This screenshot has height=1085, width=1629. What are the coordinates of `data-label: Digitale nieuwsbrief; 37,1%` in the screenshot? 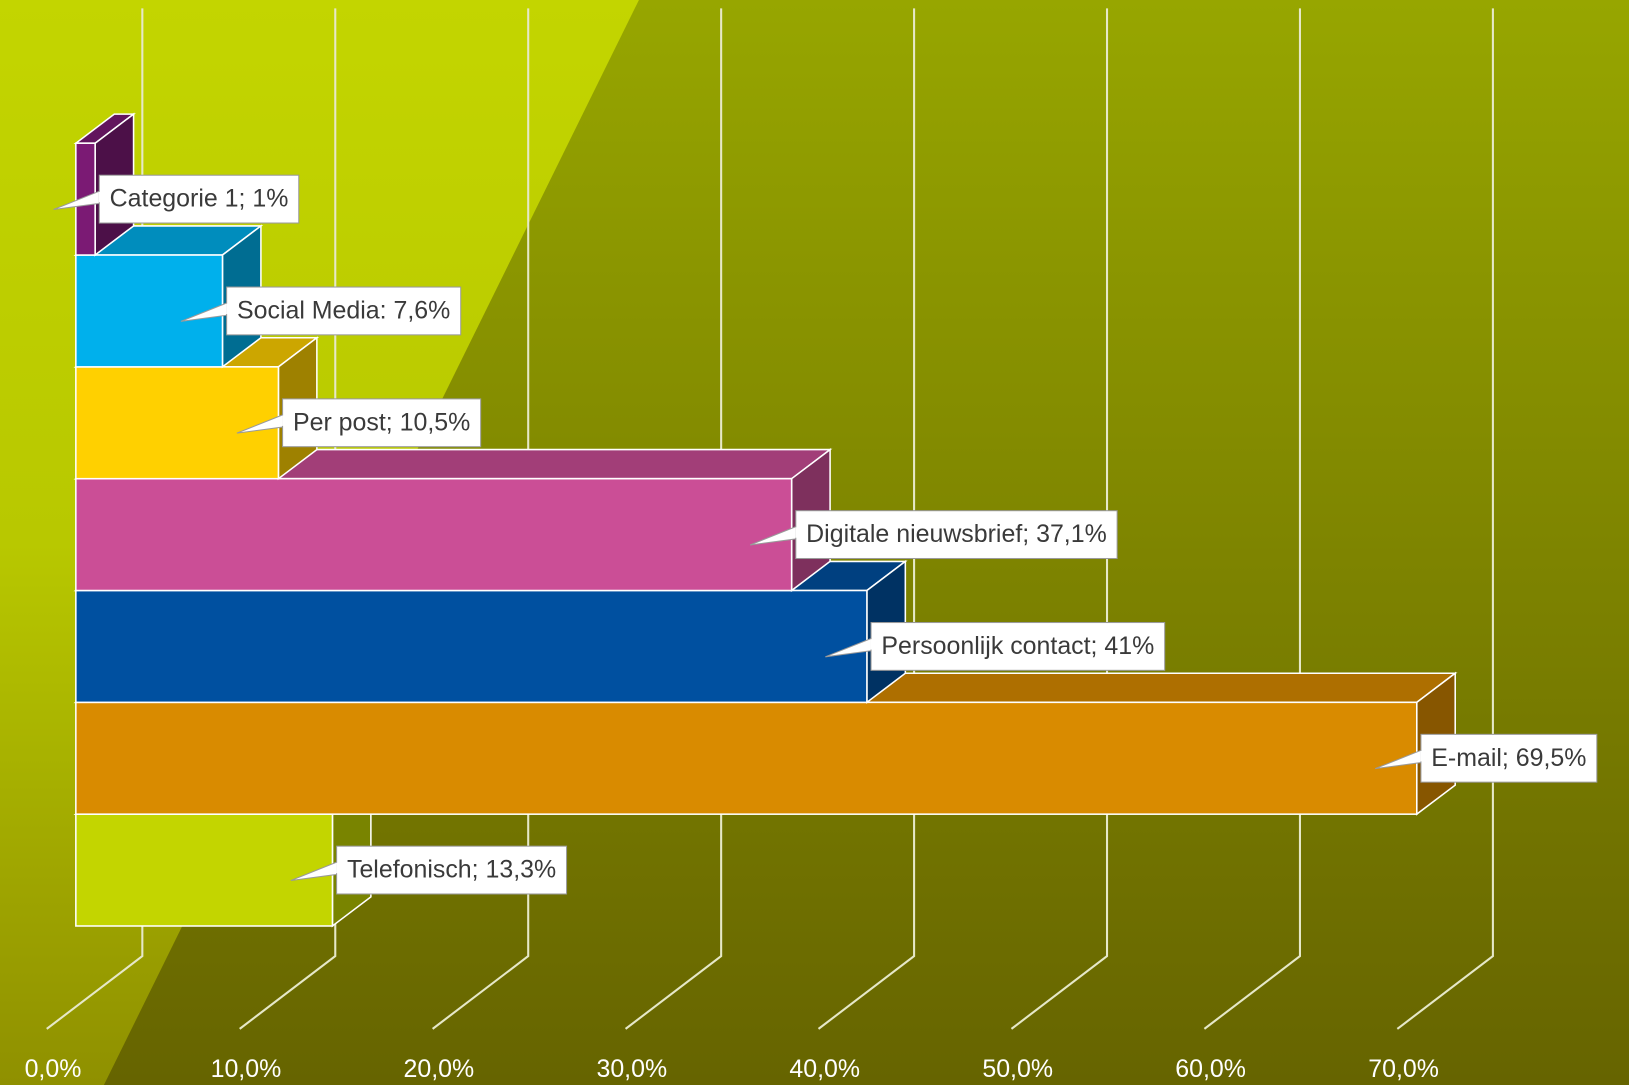 It's located at (956, 534).